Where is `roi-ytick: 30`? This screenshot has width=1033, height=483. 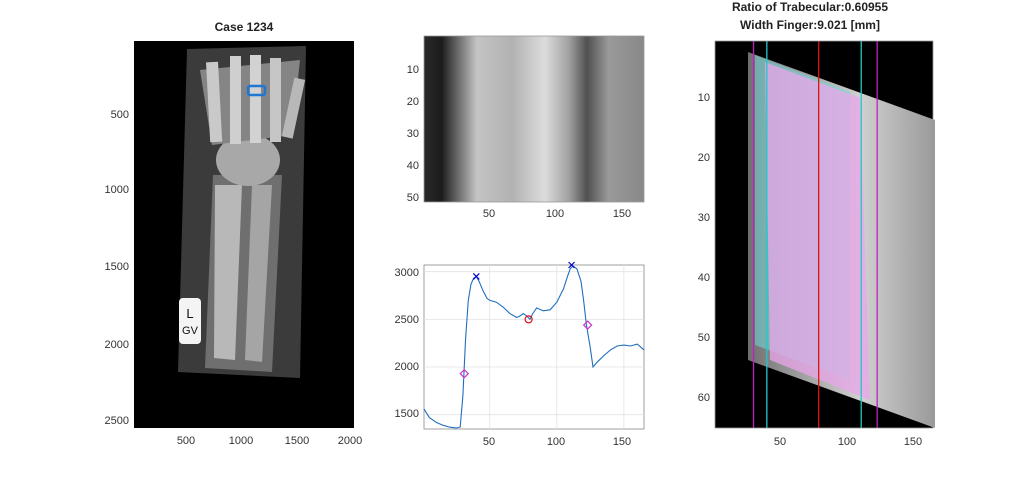
roi-ytick: 30 is located at coordinates (413, 134).